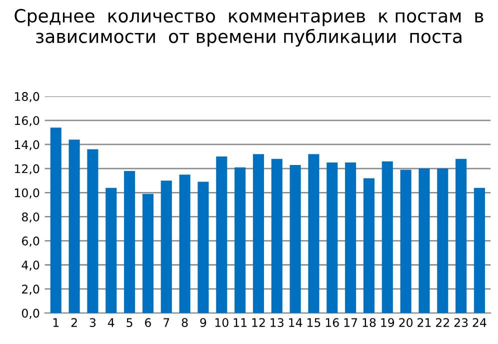 This screenshot has width=498, height=344. What do you see at coordinates (424, 322) in the screenshot?
I see `x-tick-label: 21` at bounding box center [424, 322].